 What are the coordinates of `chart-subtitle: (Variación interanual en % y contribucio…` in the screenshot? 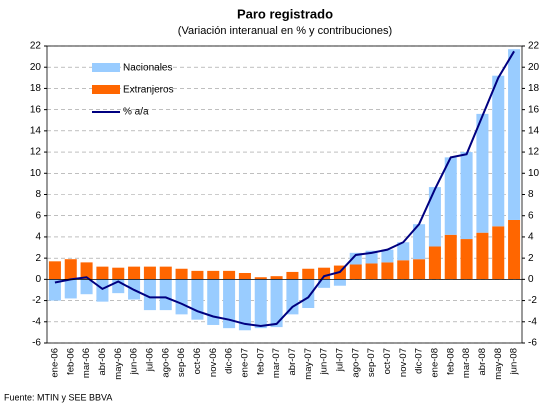 It's located at (285, 31).